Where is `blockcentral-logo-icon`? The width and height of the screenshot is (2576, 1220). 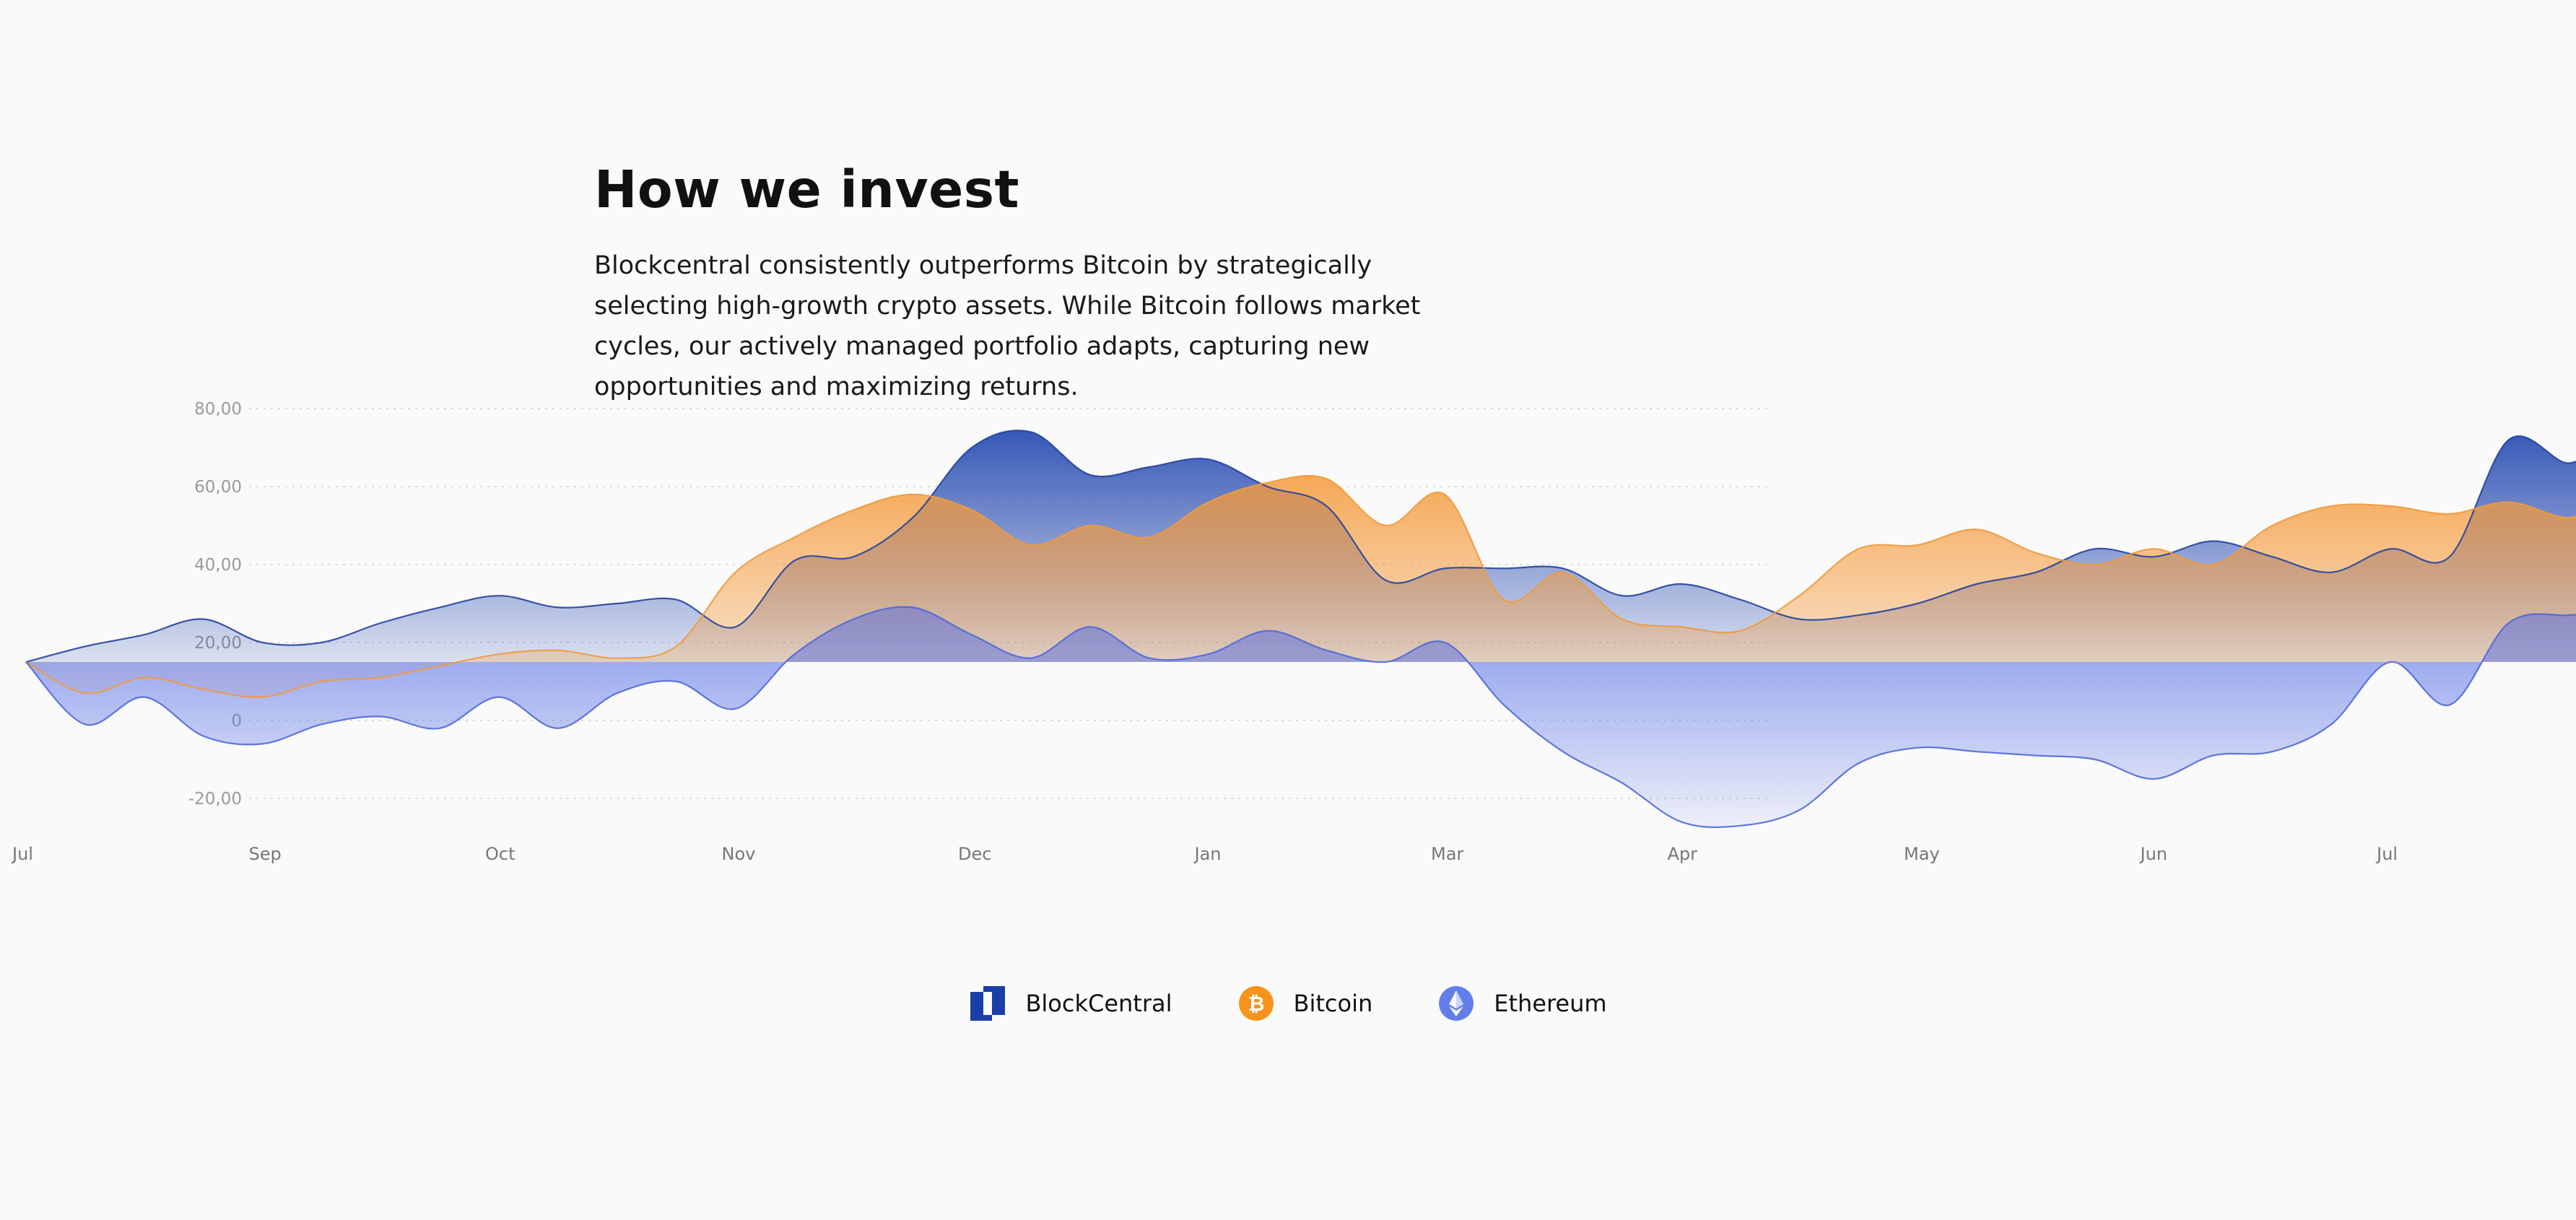 blockcentral-logo-icon is located at coordinates (987, 1003).